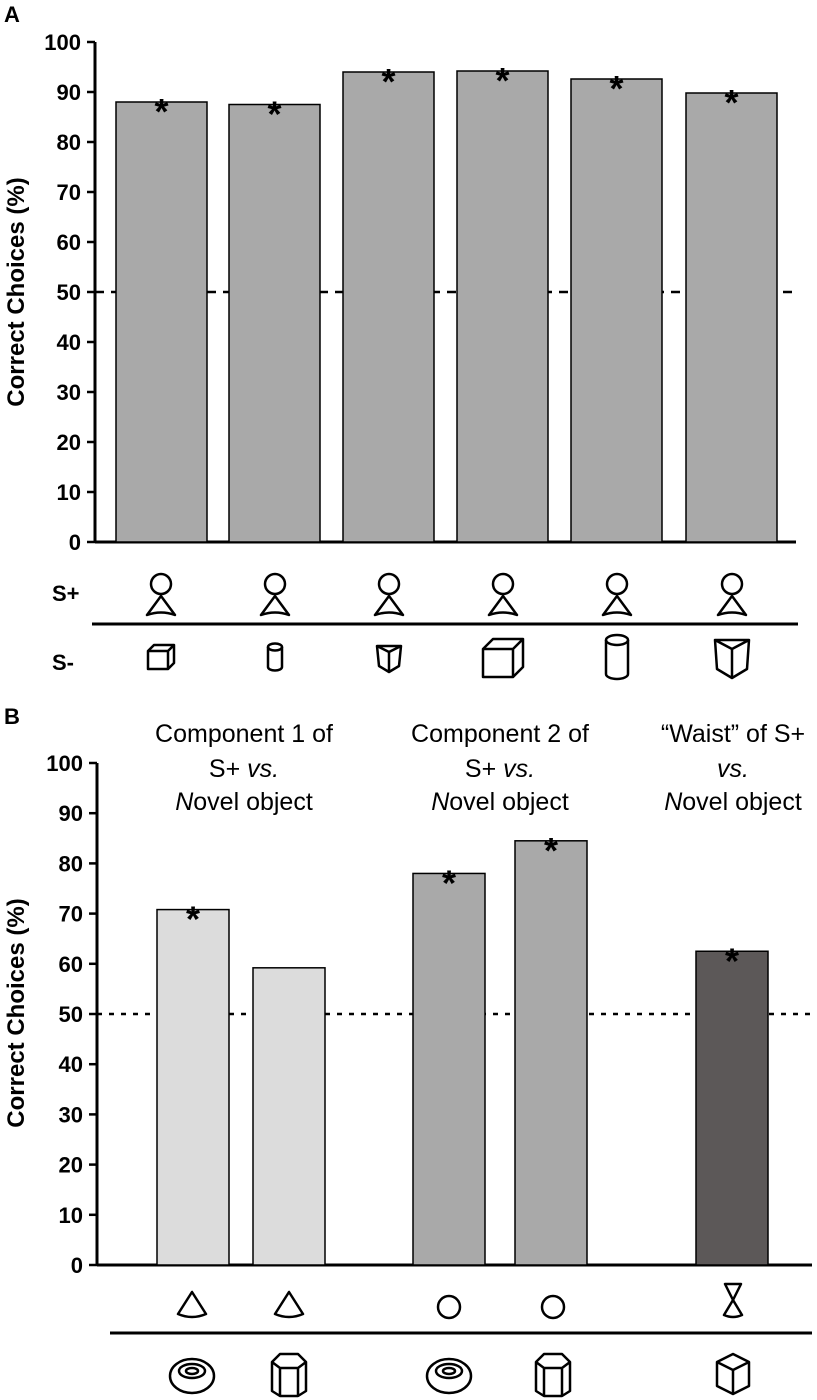  I want to click on group-label-line-1: Component 2 of, so click(500, 734).